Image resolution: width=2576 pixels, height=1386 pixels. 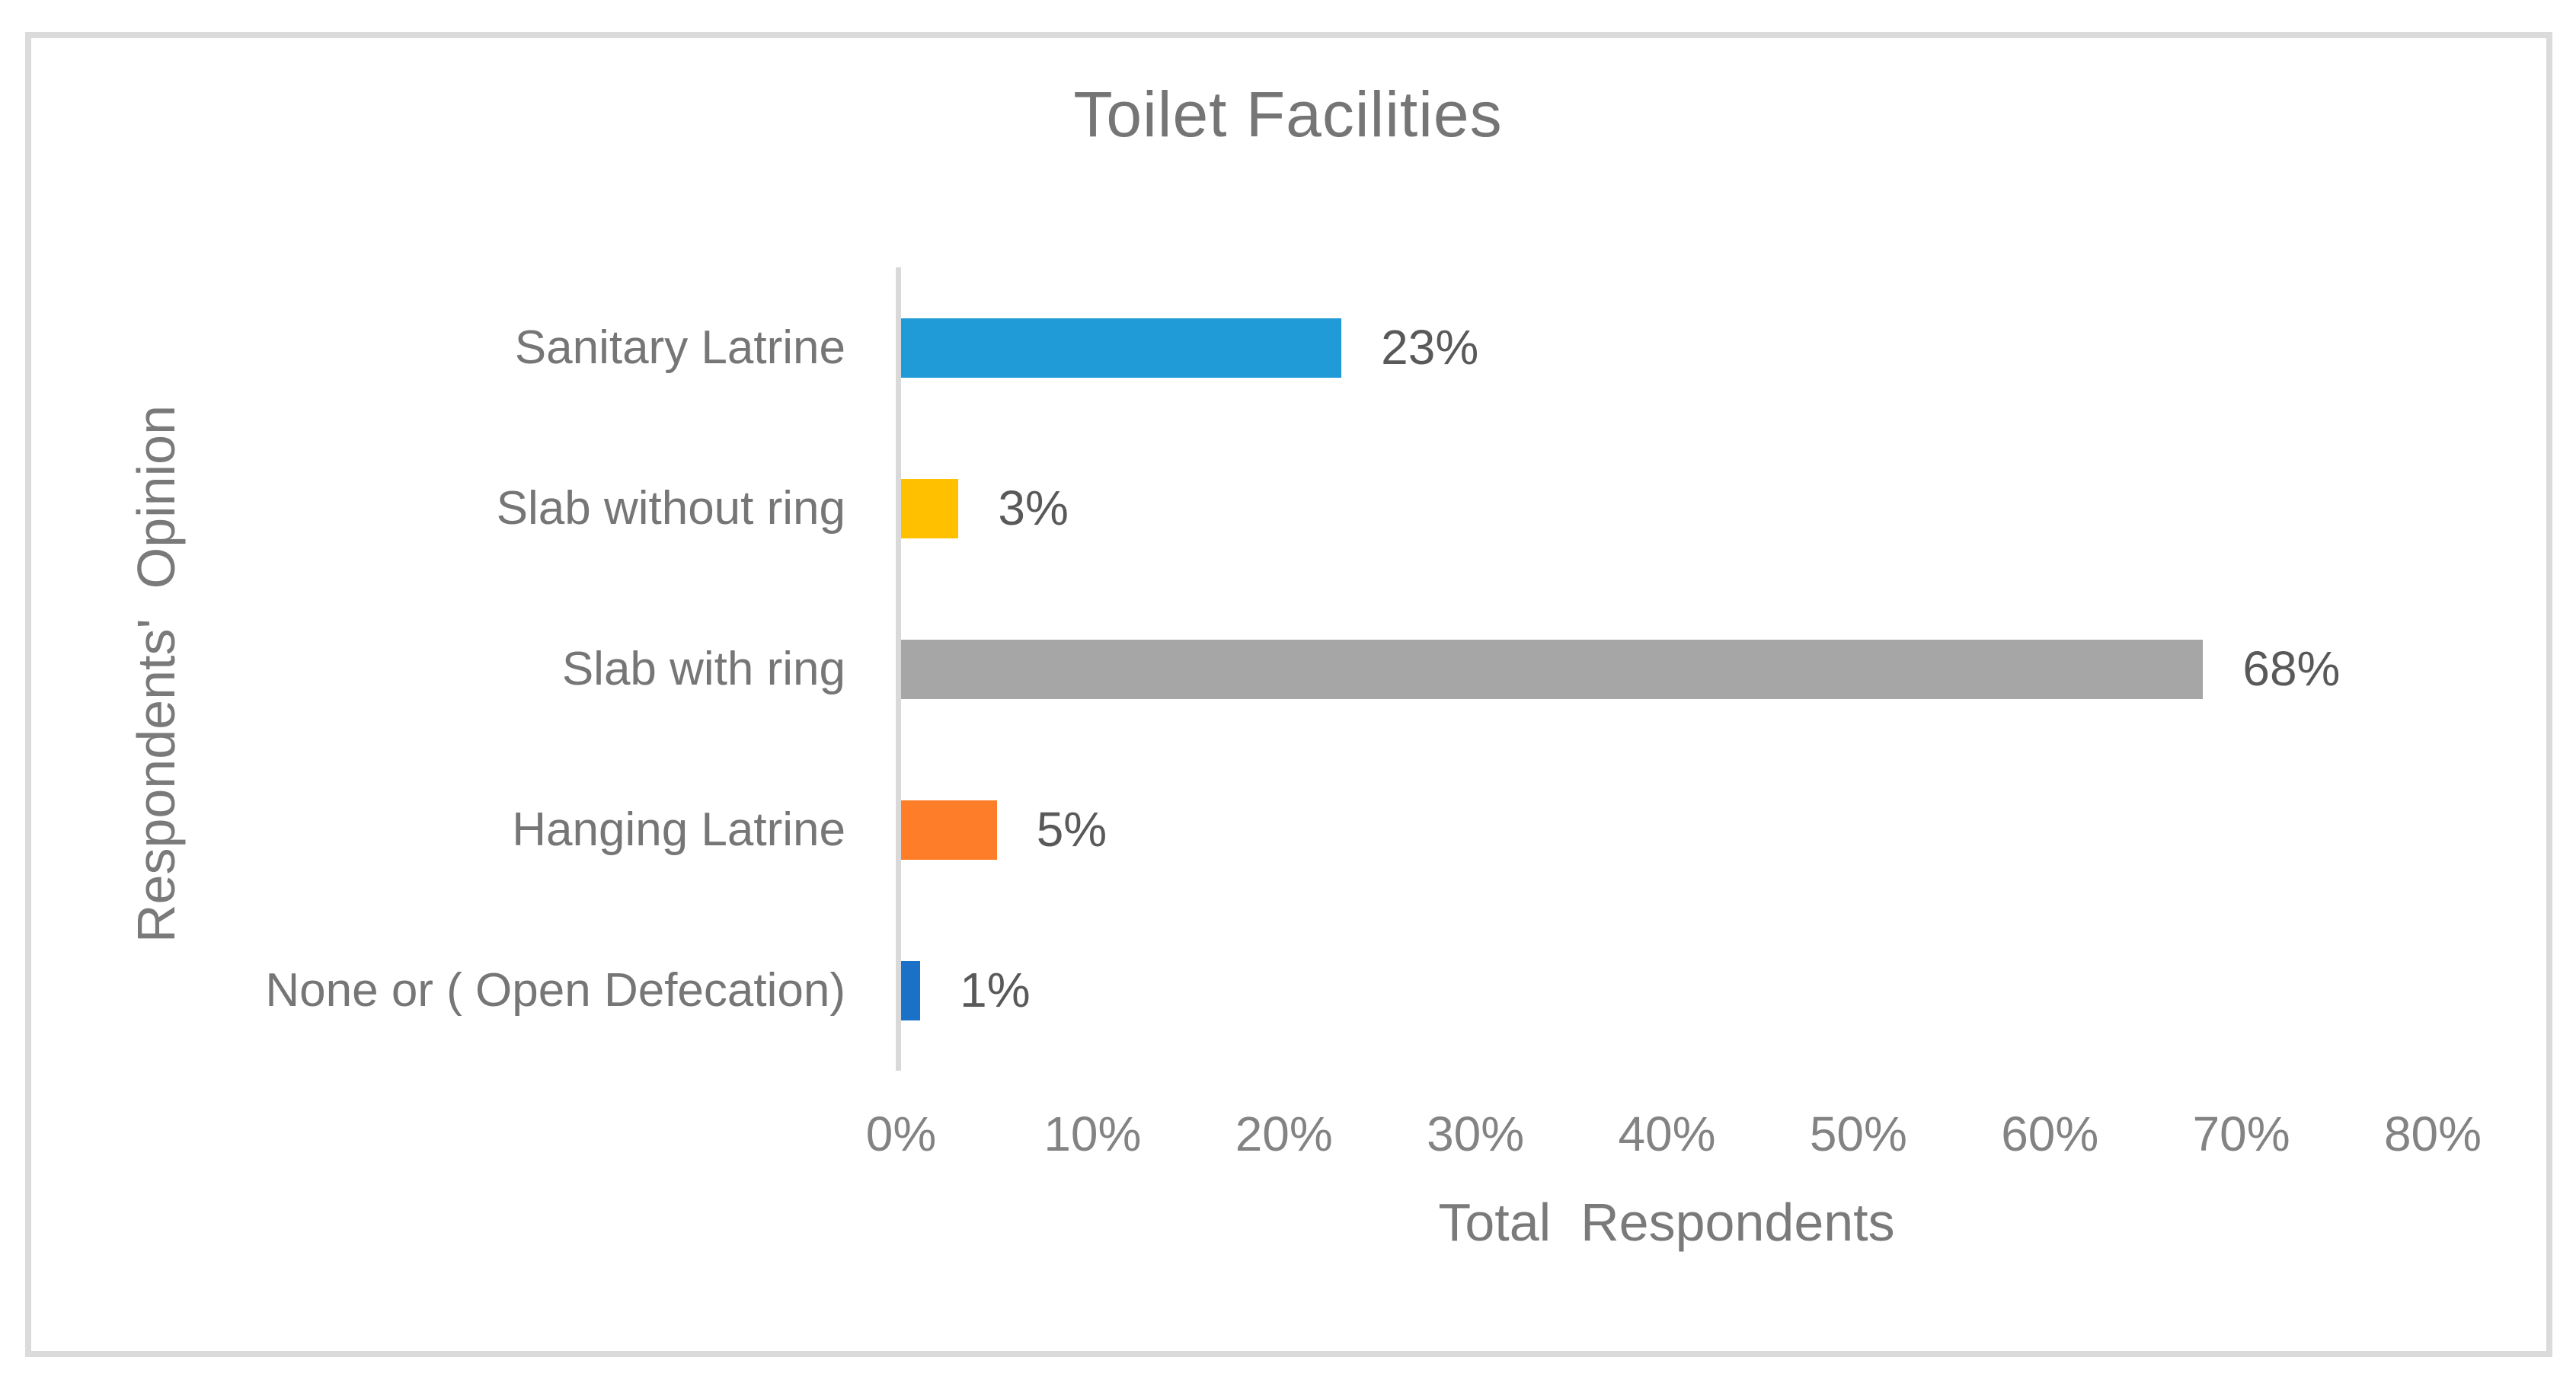 What do you see at coordinates (2241, 1134) in the screenshot?
I see `x-tick-label: 70%` at bounding box center [2241, 1134].